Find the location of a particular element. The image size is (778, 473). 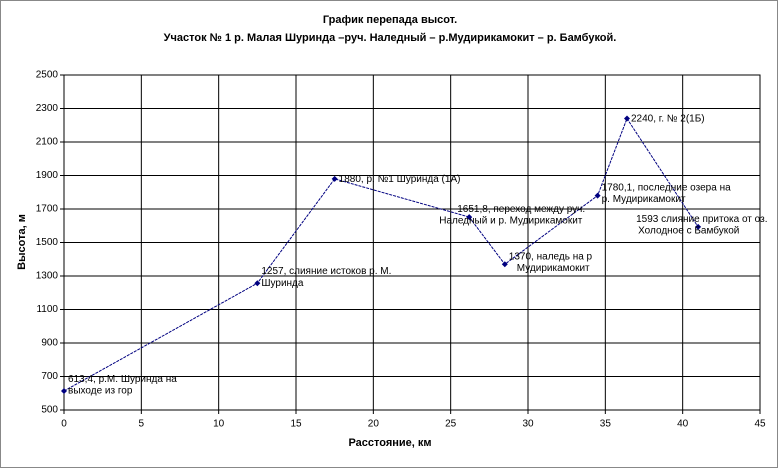

data-label-note: Наледный и р. Мудирикамокит is located at coordinates (511, 221).